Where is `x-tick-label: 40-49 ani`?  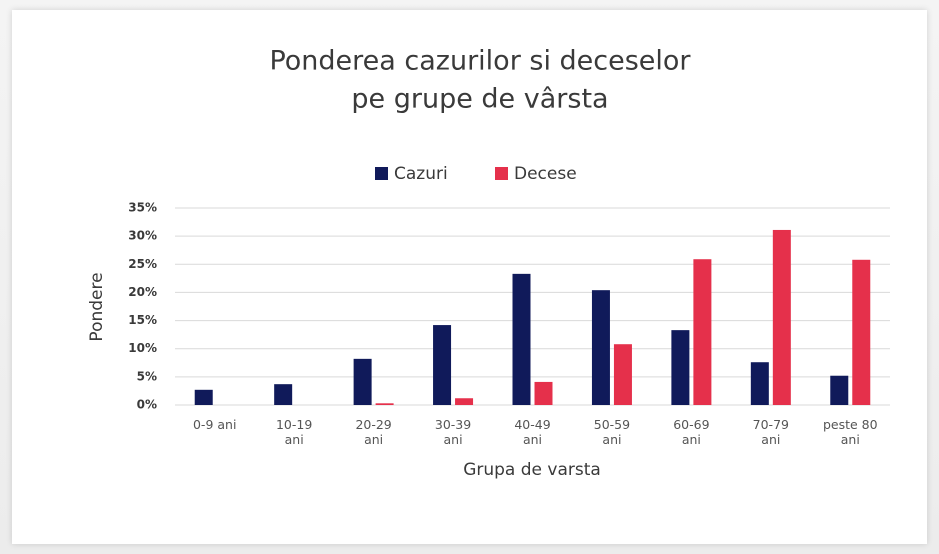
x-tick-label: 40-49 ani is located at coordinates (532, 432).